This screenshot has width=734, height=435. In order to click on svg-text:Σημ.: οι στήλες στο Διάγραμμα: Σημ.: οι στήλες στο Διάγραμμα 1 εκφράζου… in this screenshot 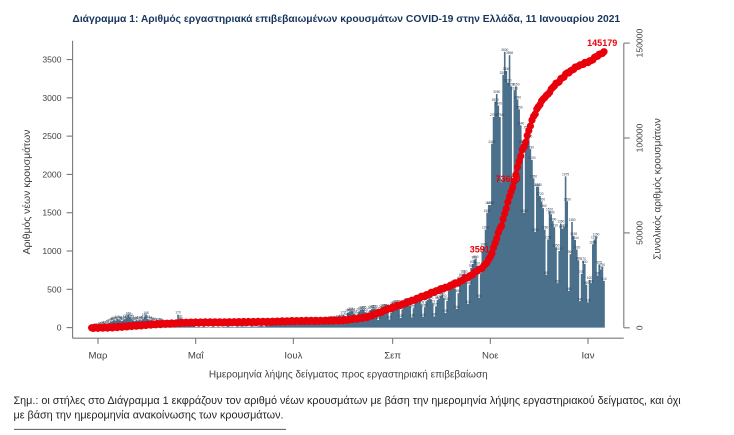, I will do `click(348, 401)`.